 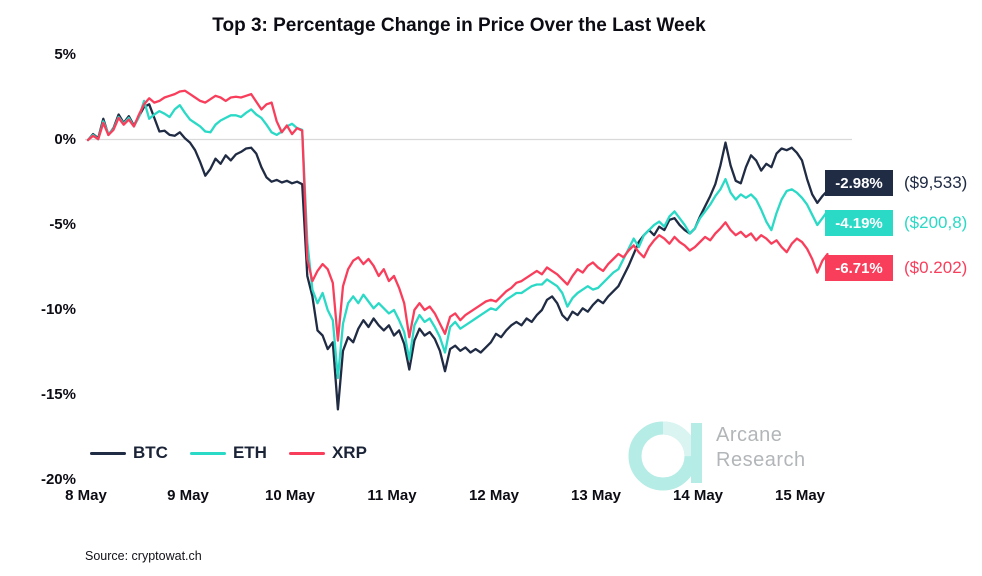 What do you see at coordinates (58, 394) in the screenshot?
I see `y-tick-label: -15%` at bounding box center [58, 394].